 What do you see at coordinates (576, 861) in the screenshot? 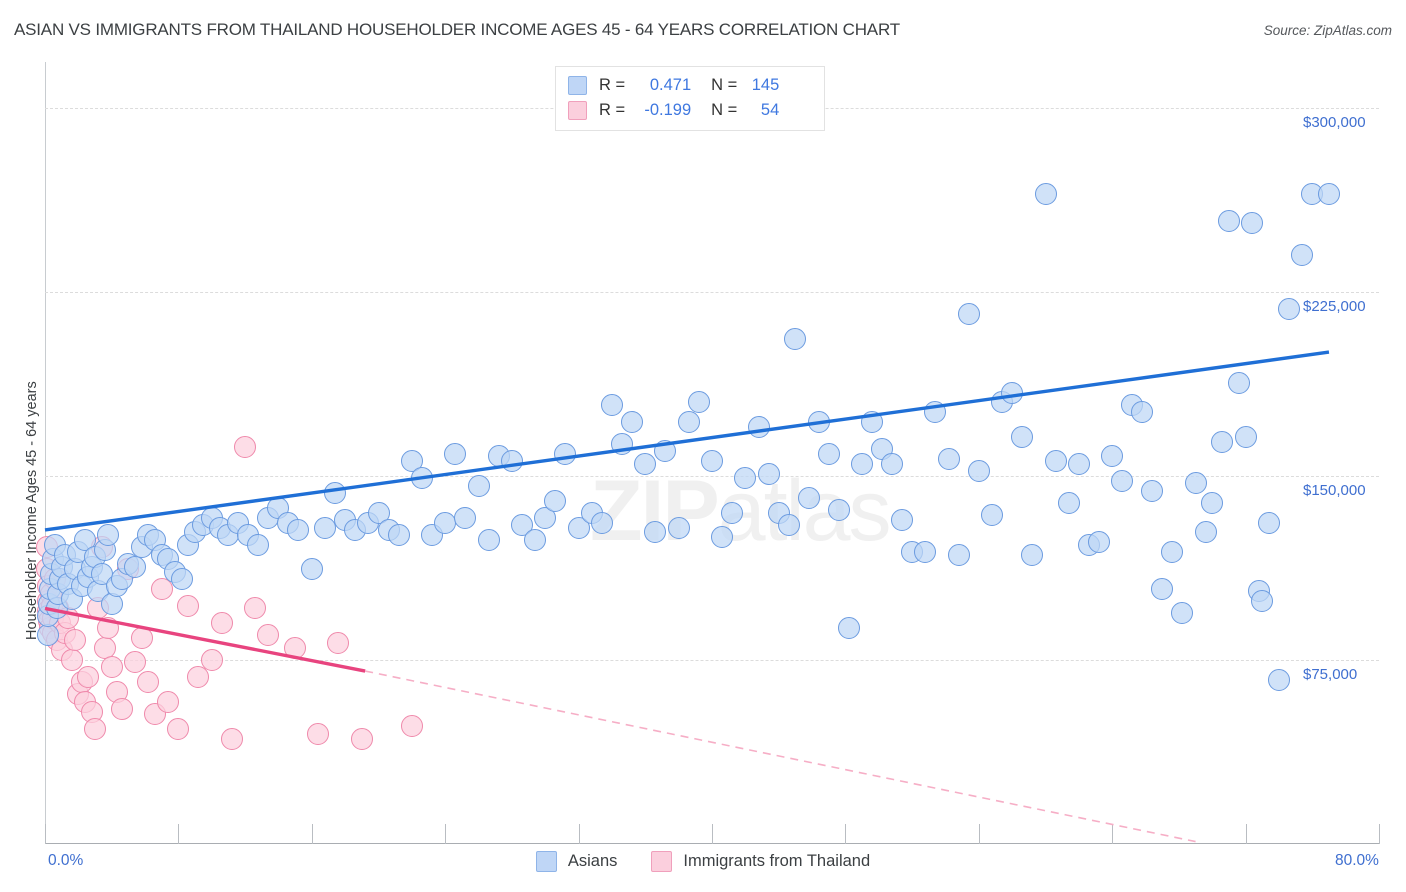
I see `legend-entry-asians: Asians` at bounding box center [576, 861].